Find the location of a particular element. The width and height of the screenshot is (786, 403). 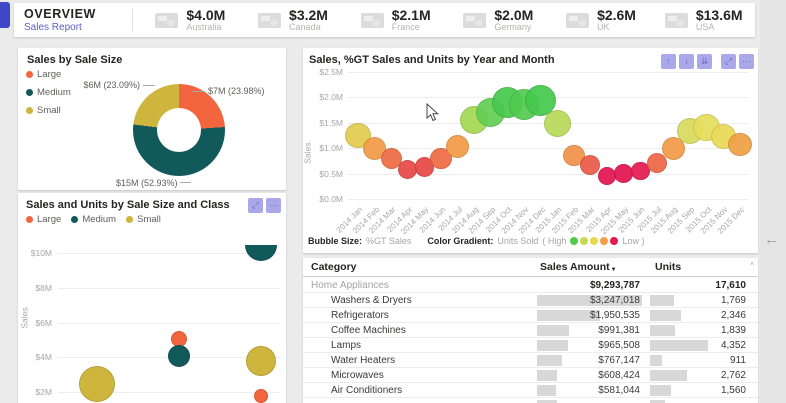

column-header-sales-amount: Sales Amount▼ is located at coordinates (578, 267).